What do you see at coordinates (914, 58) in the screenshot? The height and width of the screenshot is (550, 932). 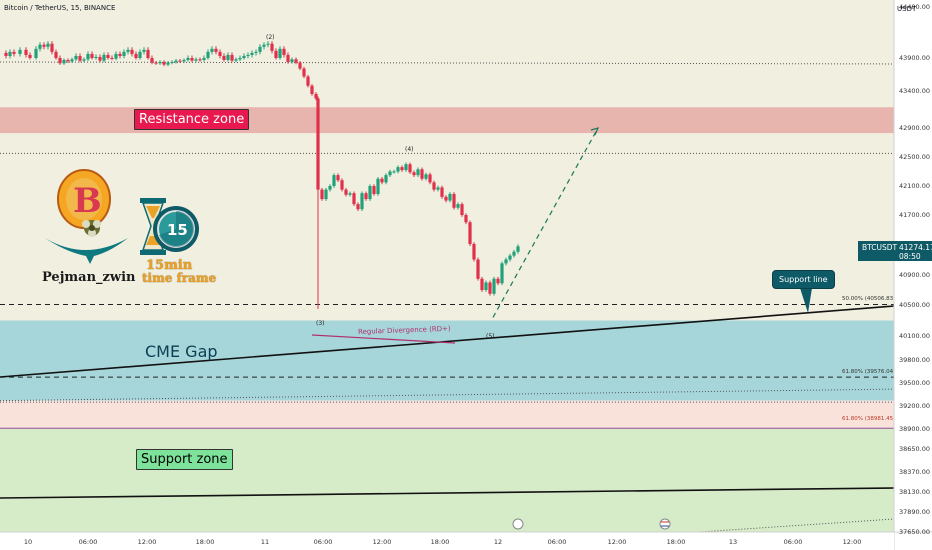 I see `y-tick-label: 43900.00` at bounding box center [914, 58].